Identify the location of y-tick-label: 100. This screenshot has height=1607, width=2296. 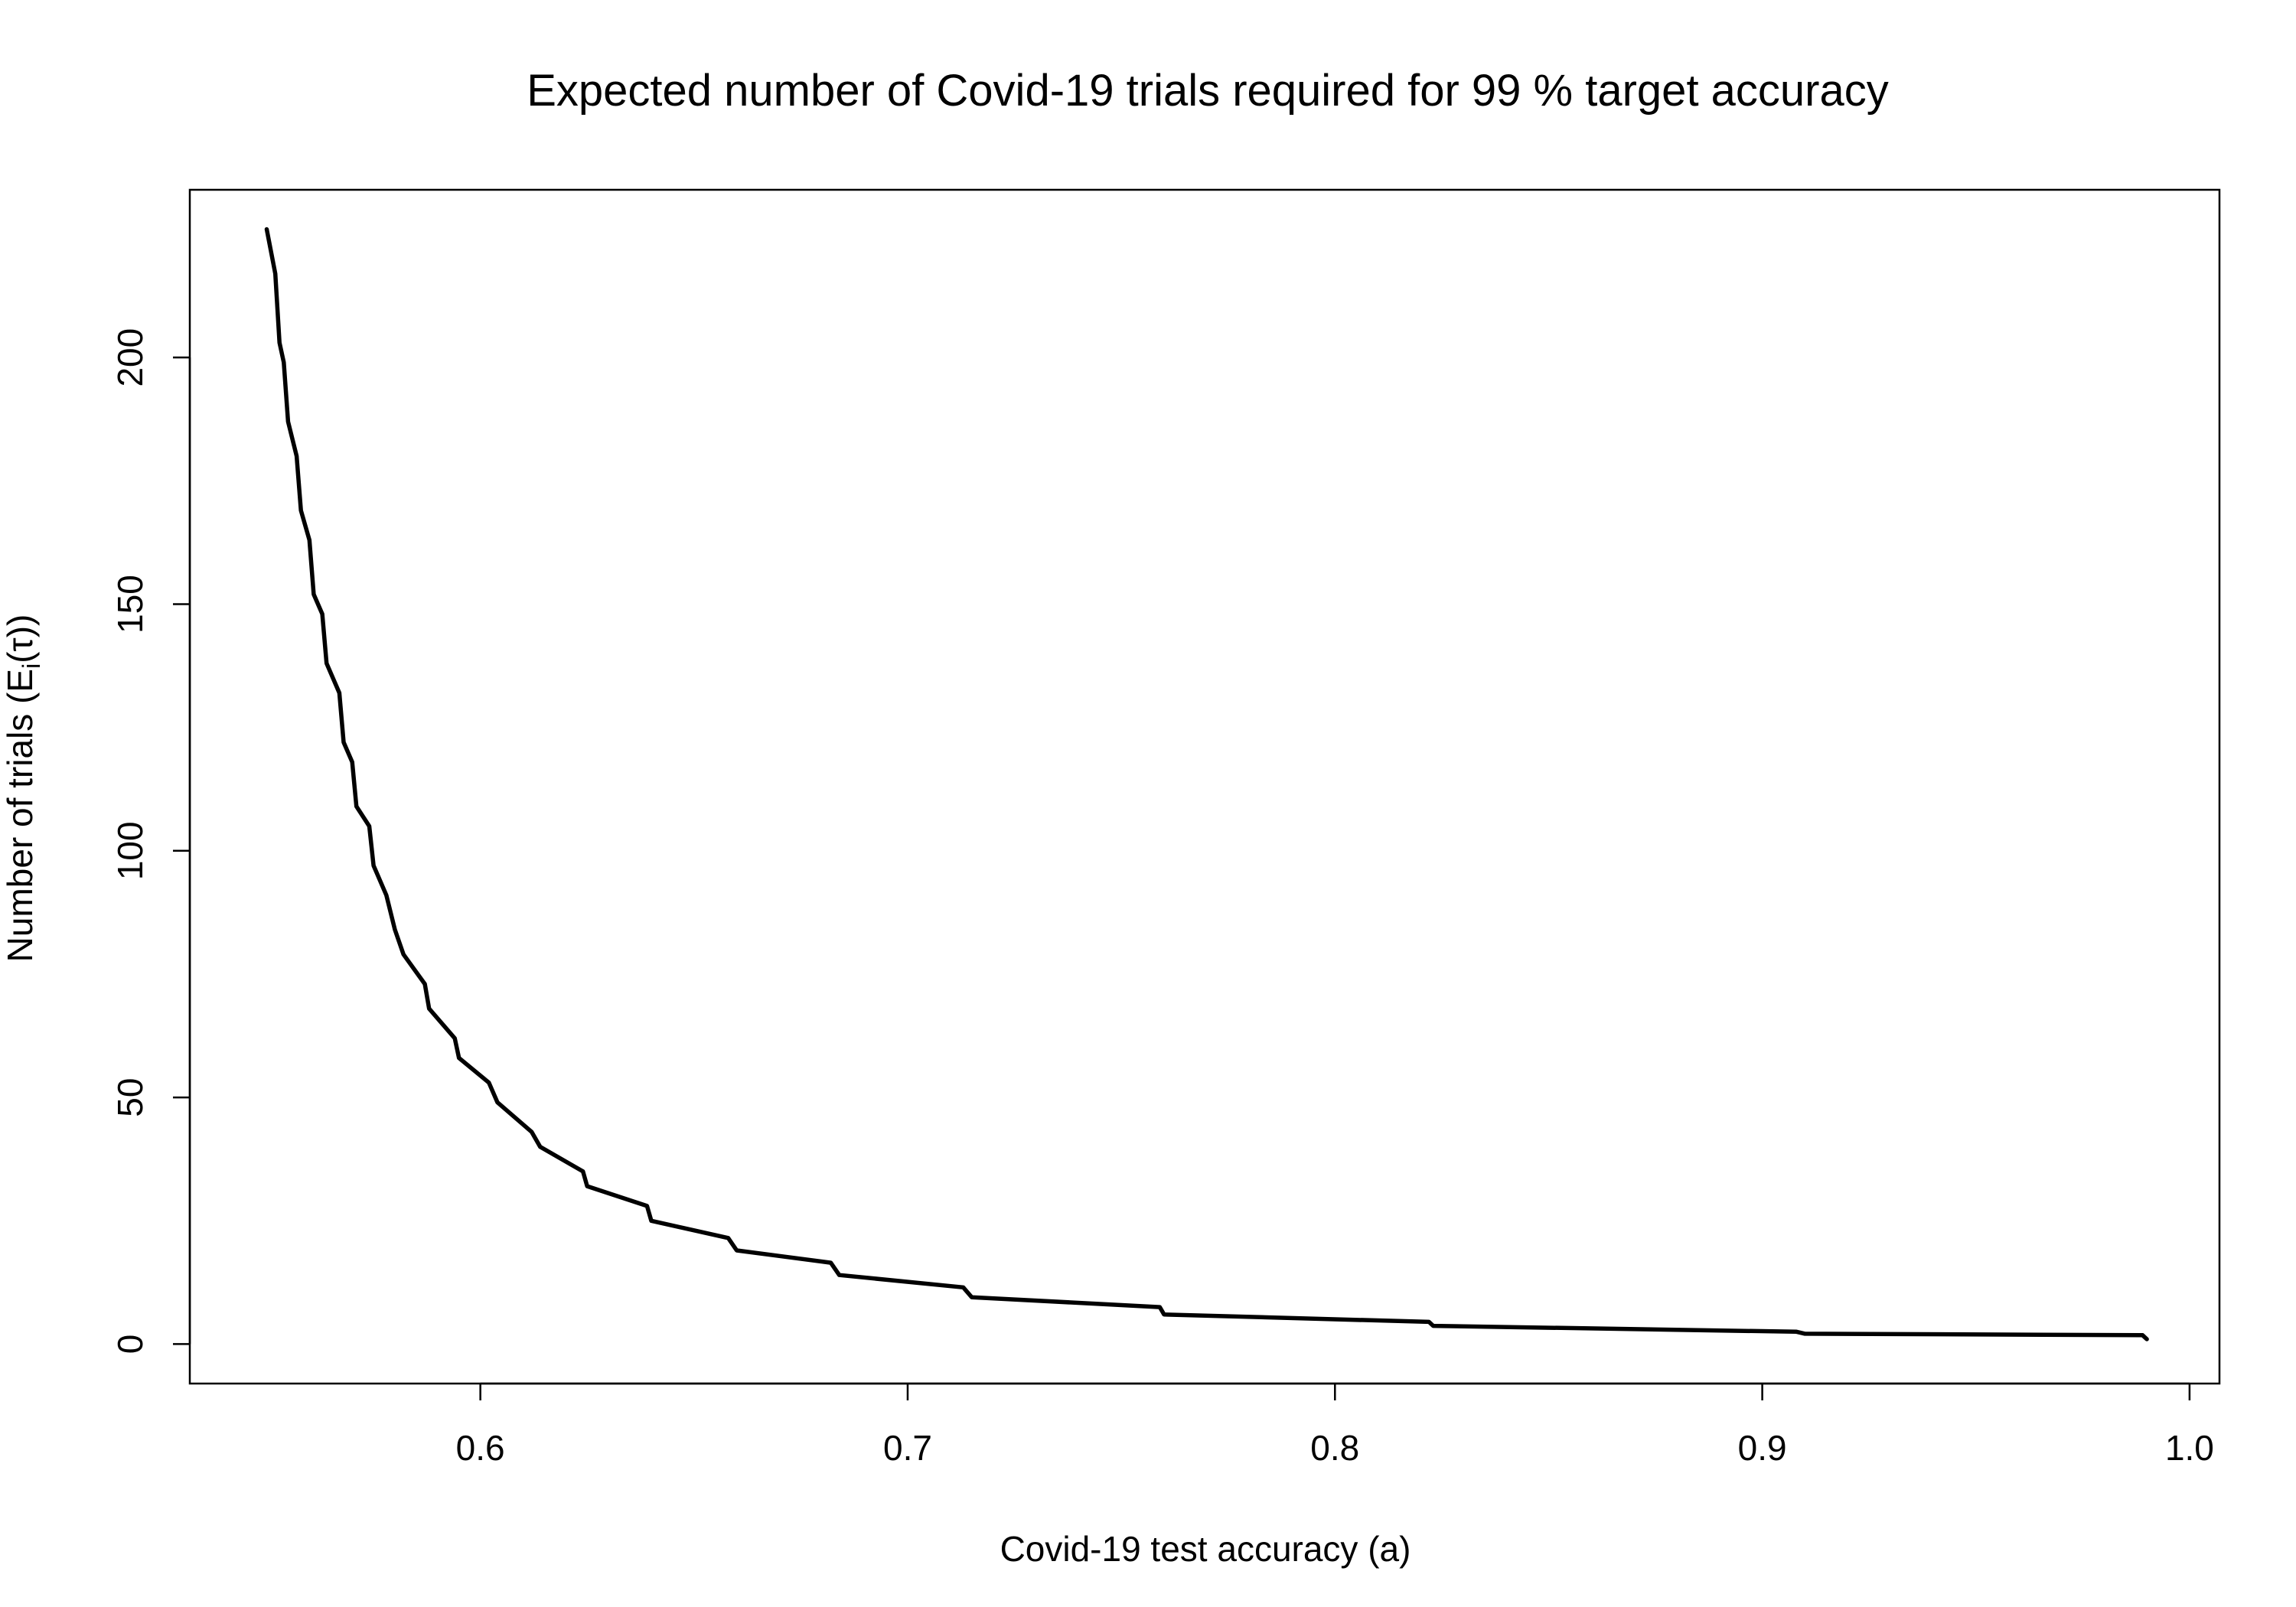
(130, 850).